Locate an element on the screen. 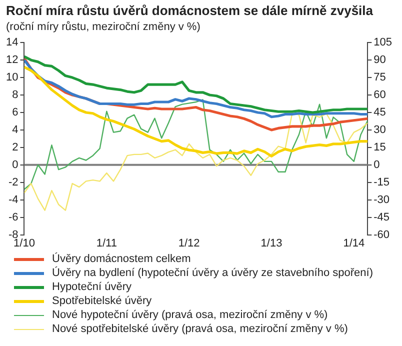 The image size is (402, 346). y2-tick-label: 0 is located at coordinates (377, 164).